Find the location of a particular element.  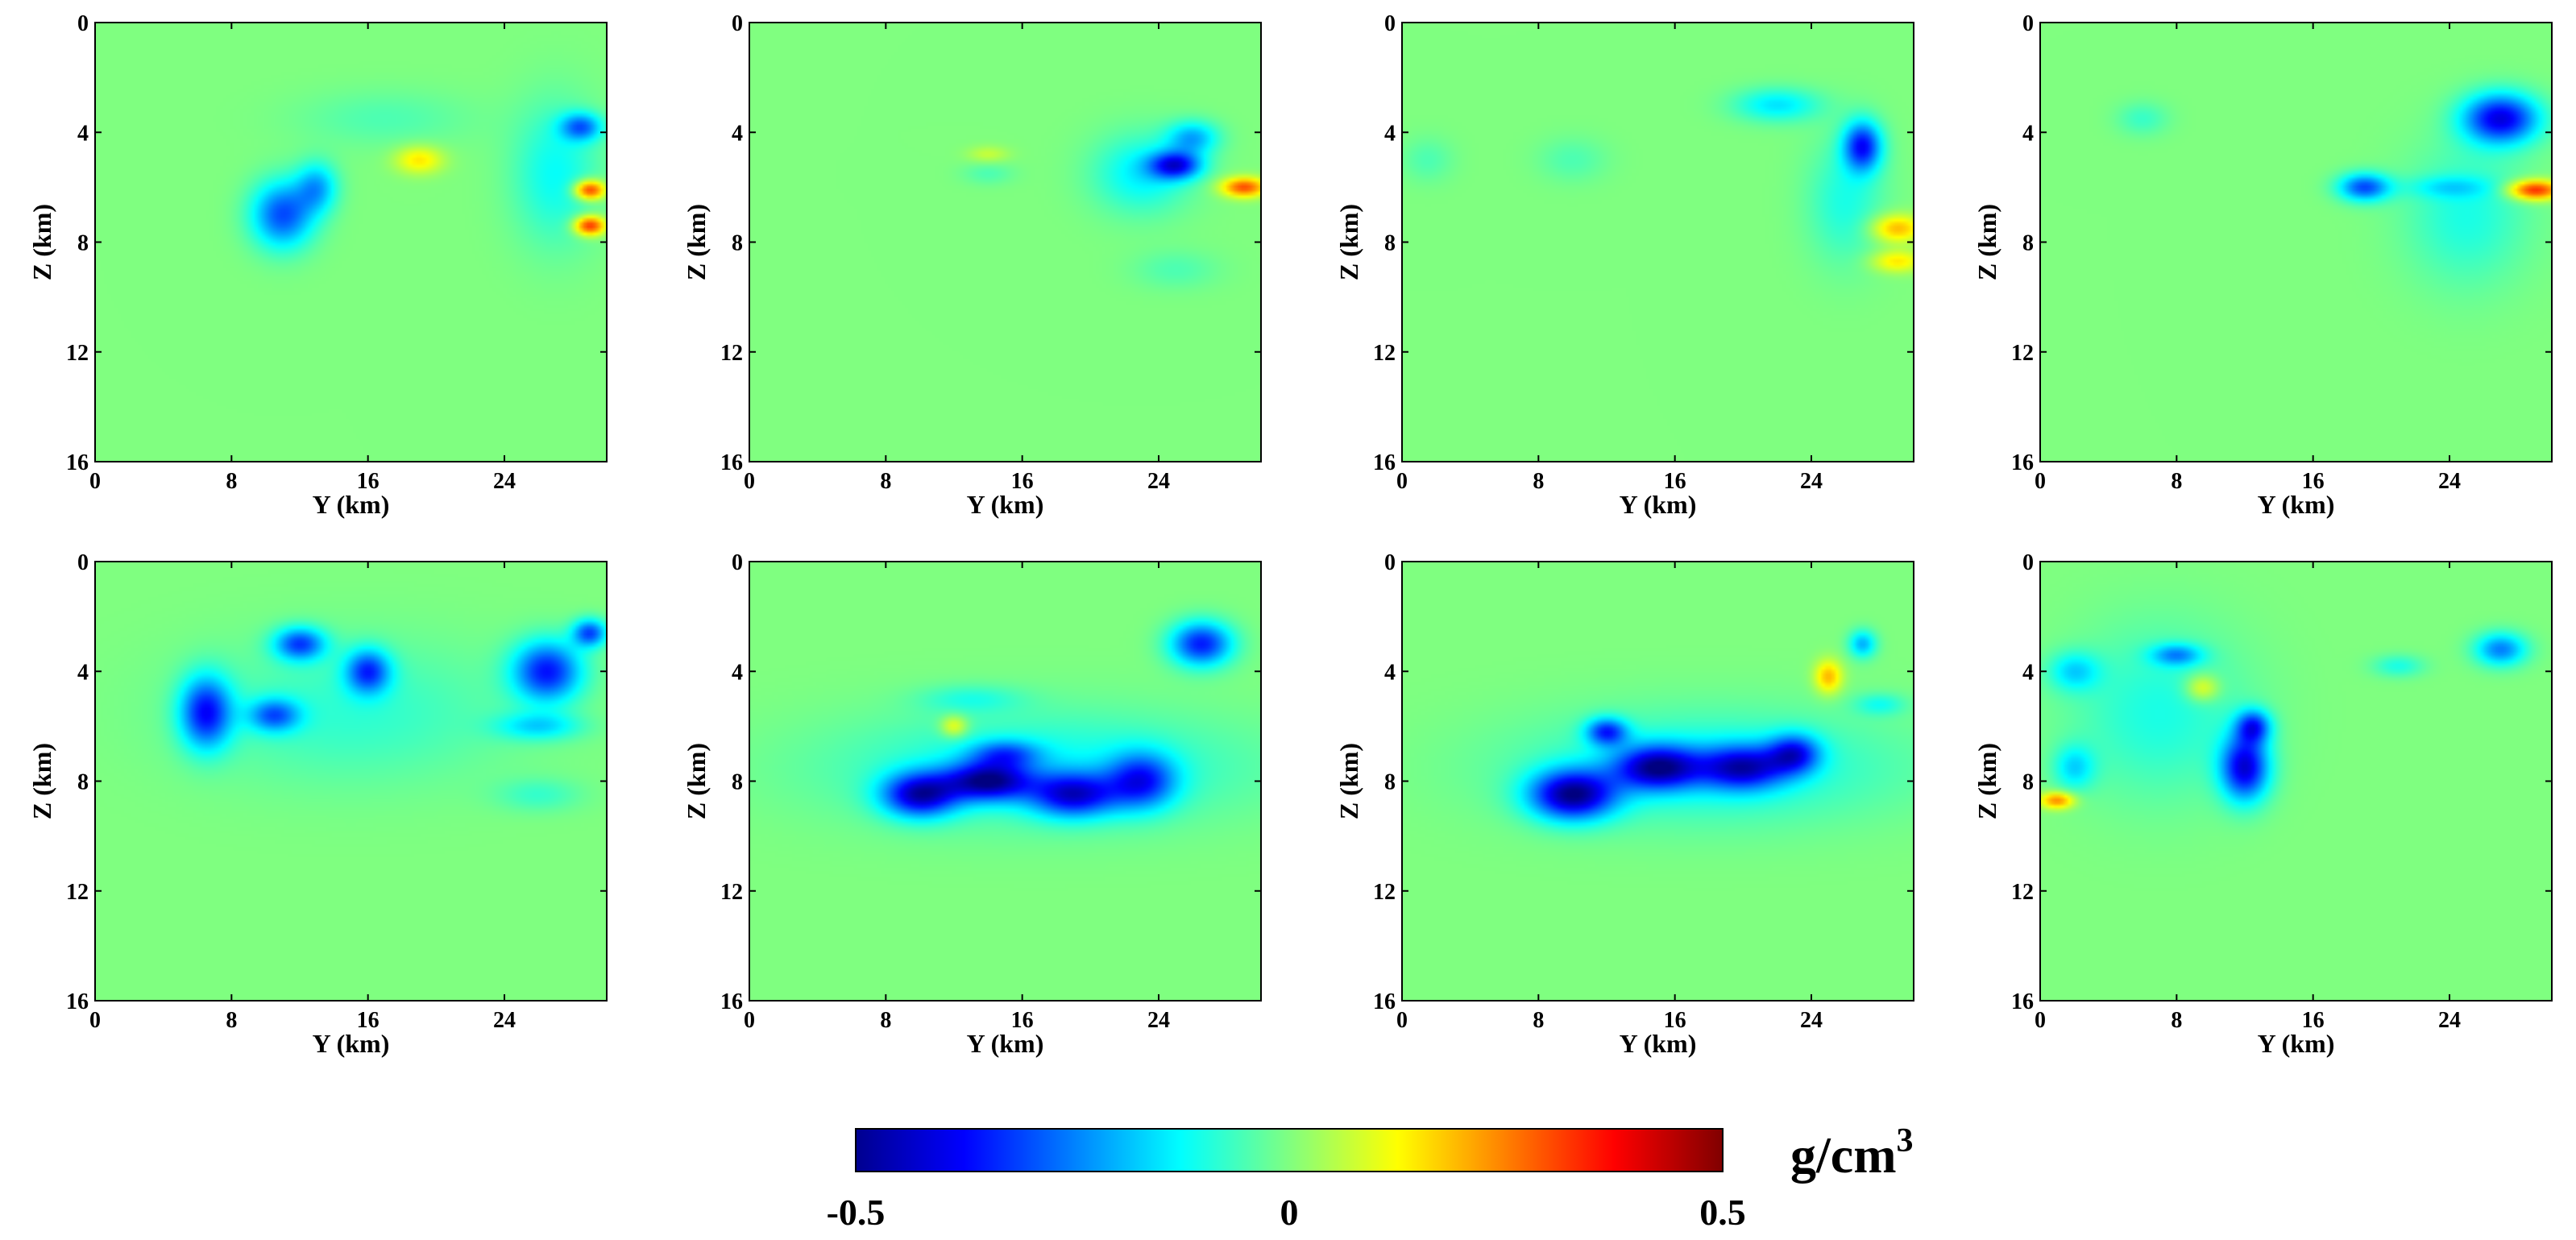

colorbar-tick-max: 0.5 is located at coordinates (1722, 1212).